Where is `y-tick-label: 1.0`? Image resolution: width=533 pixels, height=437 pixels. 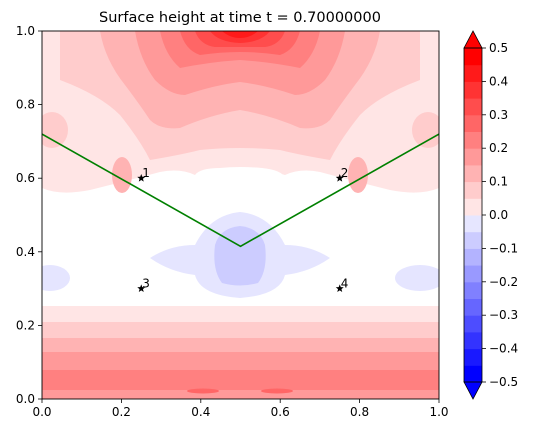
y-tick-label: 1.0 is located at coordinates (25, 31).